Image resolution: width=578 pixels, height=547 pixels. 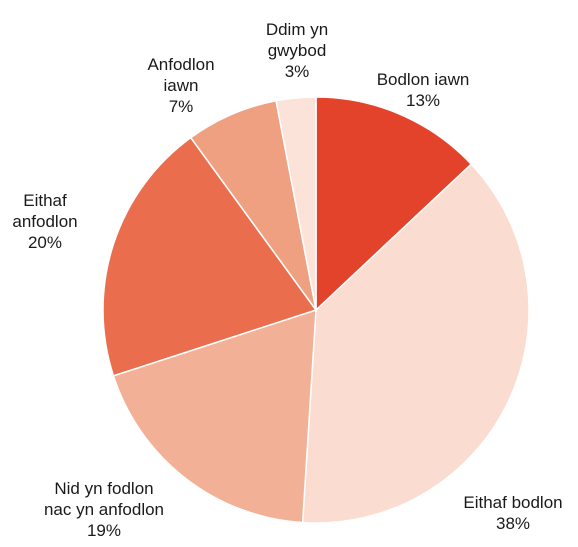 I want to click on pie-slice-nid-yn-fodlon-nac-yn-anfodlon, so click(x=214, y=416).